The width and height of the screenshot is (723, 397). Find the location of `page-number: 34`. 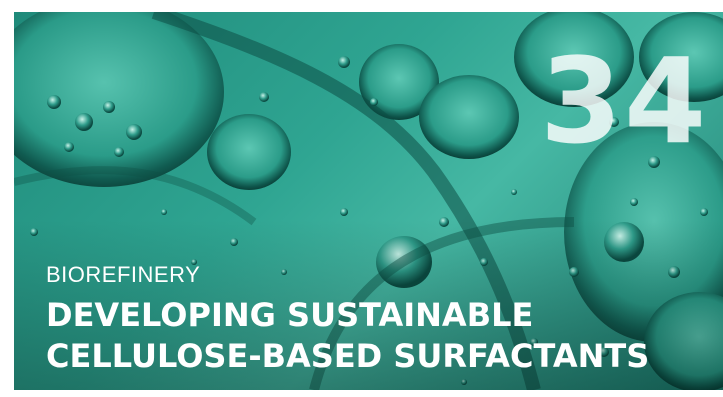

page-number: 34 is located at coordinates (624, 101).